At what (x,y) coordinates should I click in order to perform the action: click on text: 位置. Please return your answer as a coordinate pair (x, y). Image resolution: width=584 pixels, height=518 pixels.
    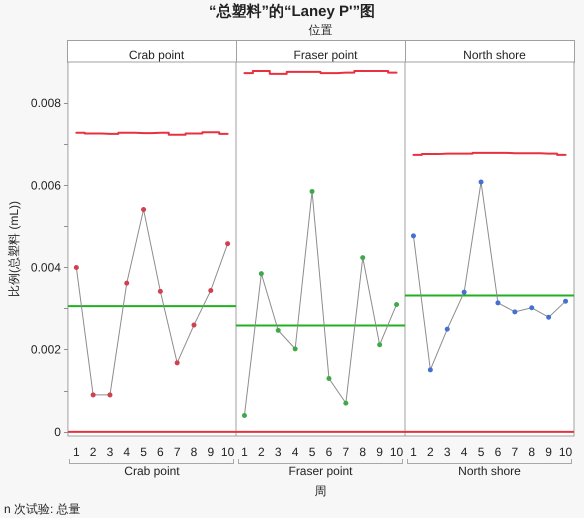
    Looking at the image, I should click on (320, 30).